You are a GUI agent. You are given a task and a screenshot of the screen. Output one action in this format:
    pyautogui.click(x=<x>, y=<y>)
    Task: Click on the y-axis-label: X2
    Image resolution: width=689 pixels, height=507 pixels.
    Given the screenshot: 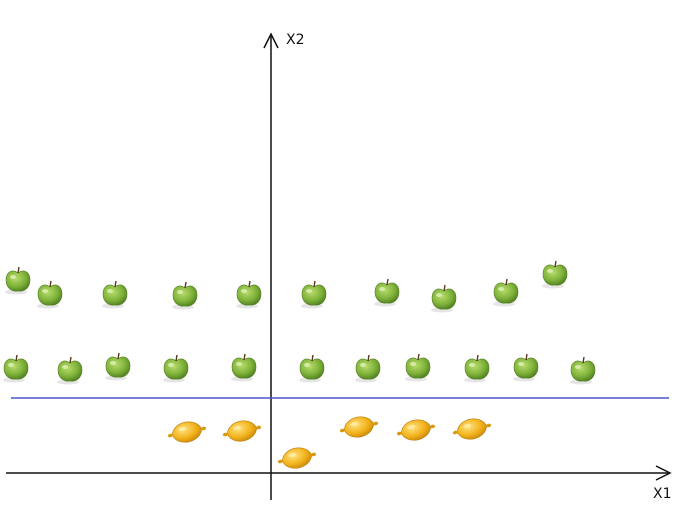 What is the action you would take?
    pyautogui.click(x=295, y=40)
    